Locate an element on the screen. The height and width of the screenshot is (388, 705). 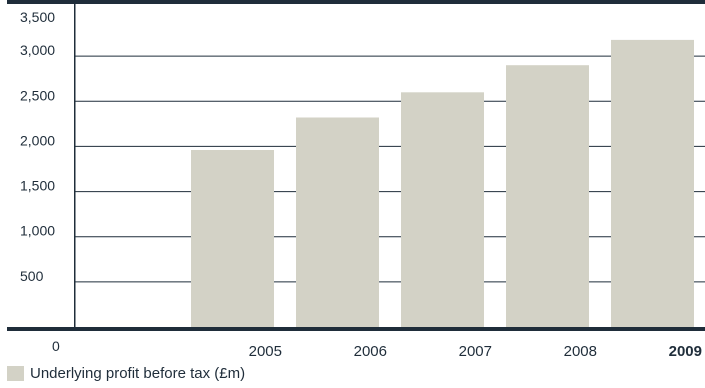
x-tick-label-2007: 2007 is located at coordinates (475, 351).